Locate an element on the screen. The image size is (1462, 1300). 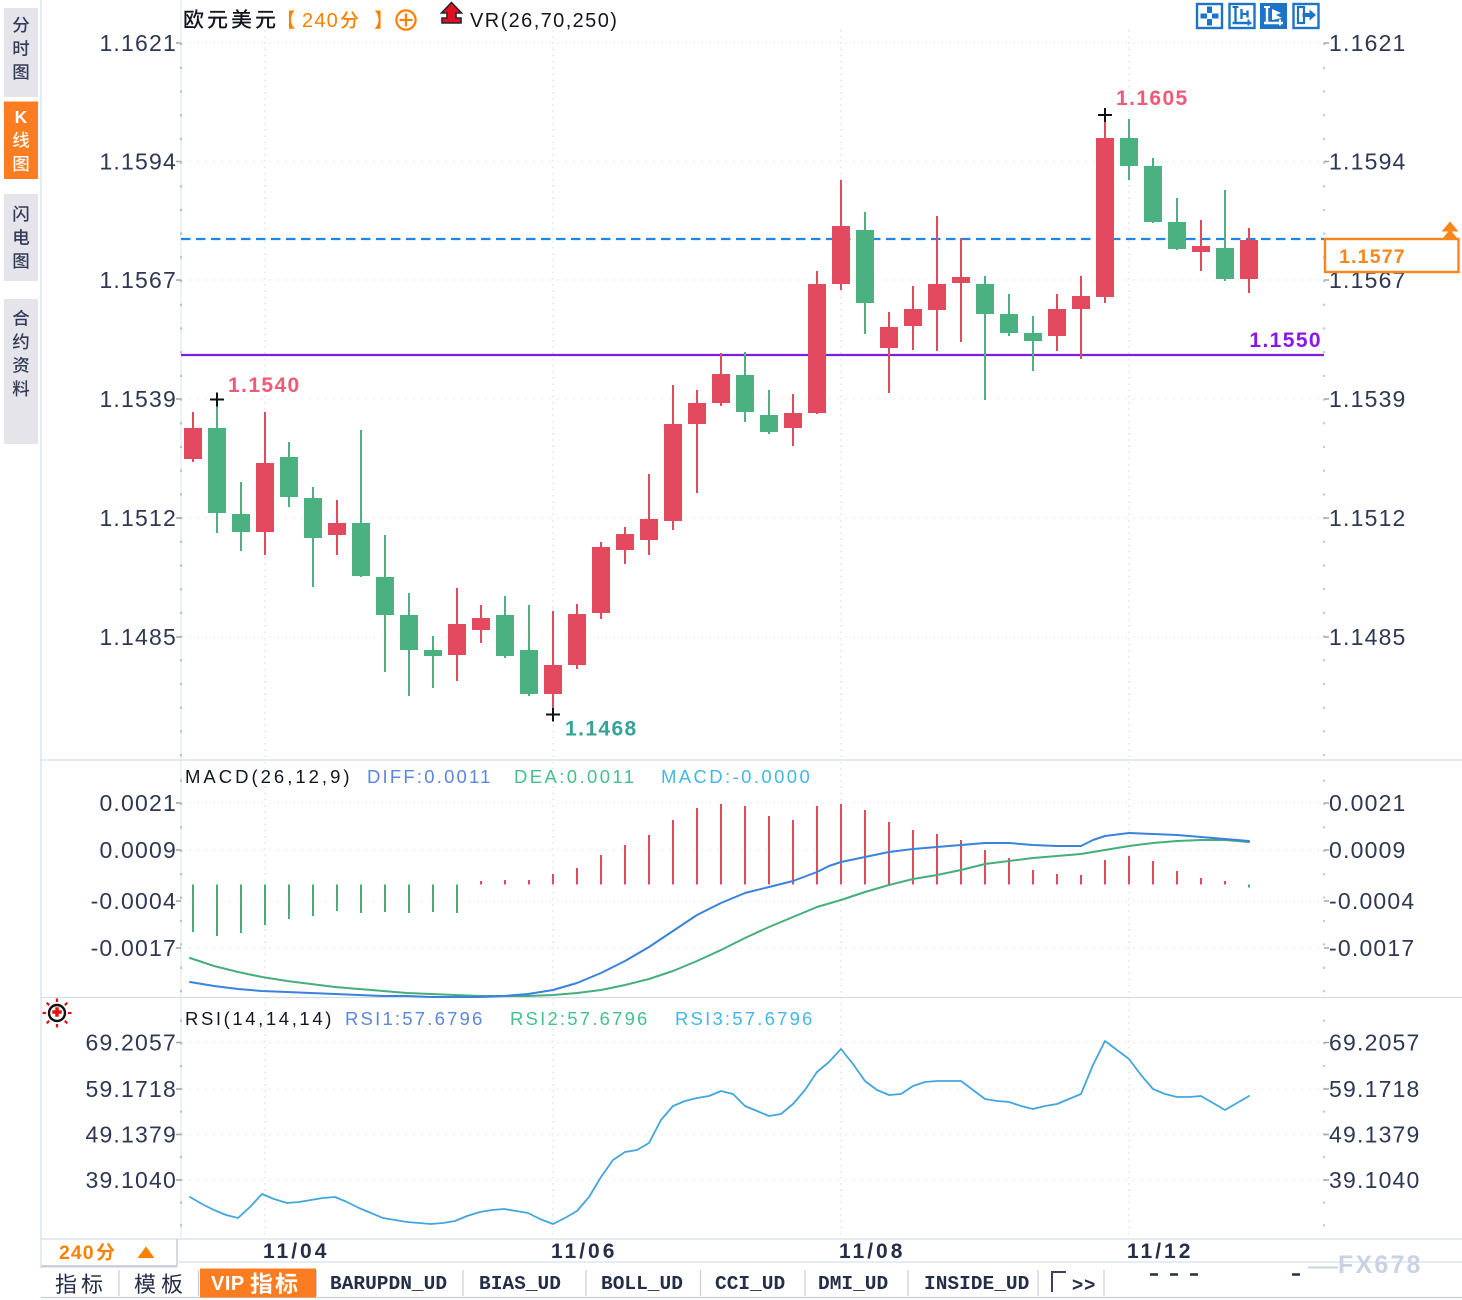
svg-text: 1.1605 is located at coordinates (1152, 98).